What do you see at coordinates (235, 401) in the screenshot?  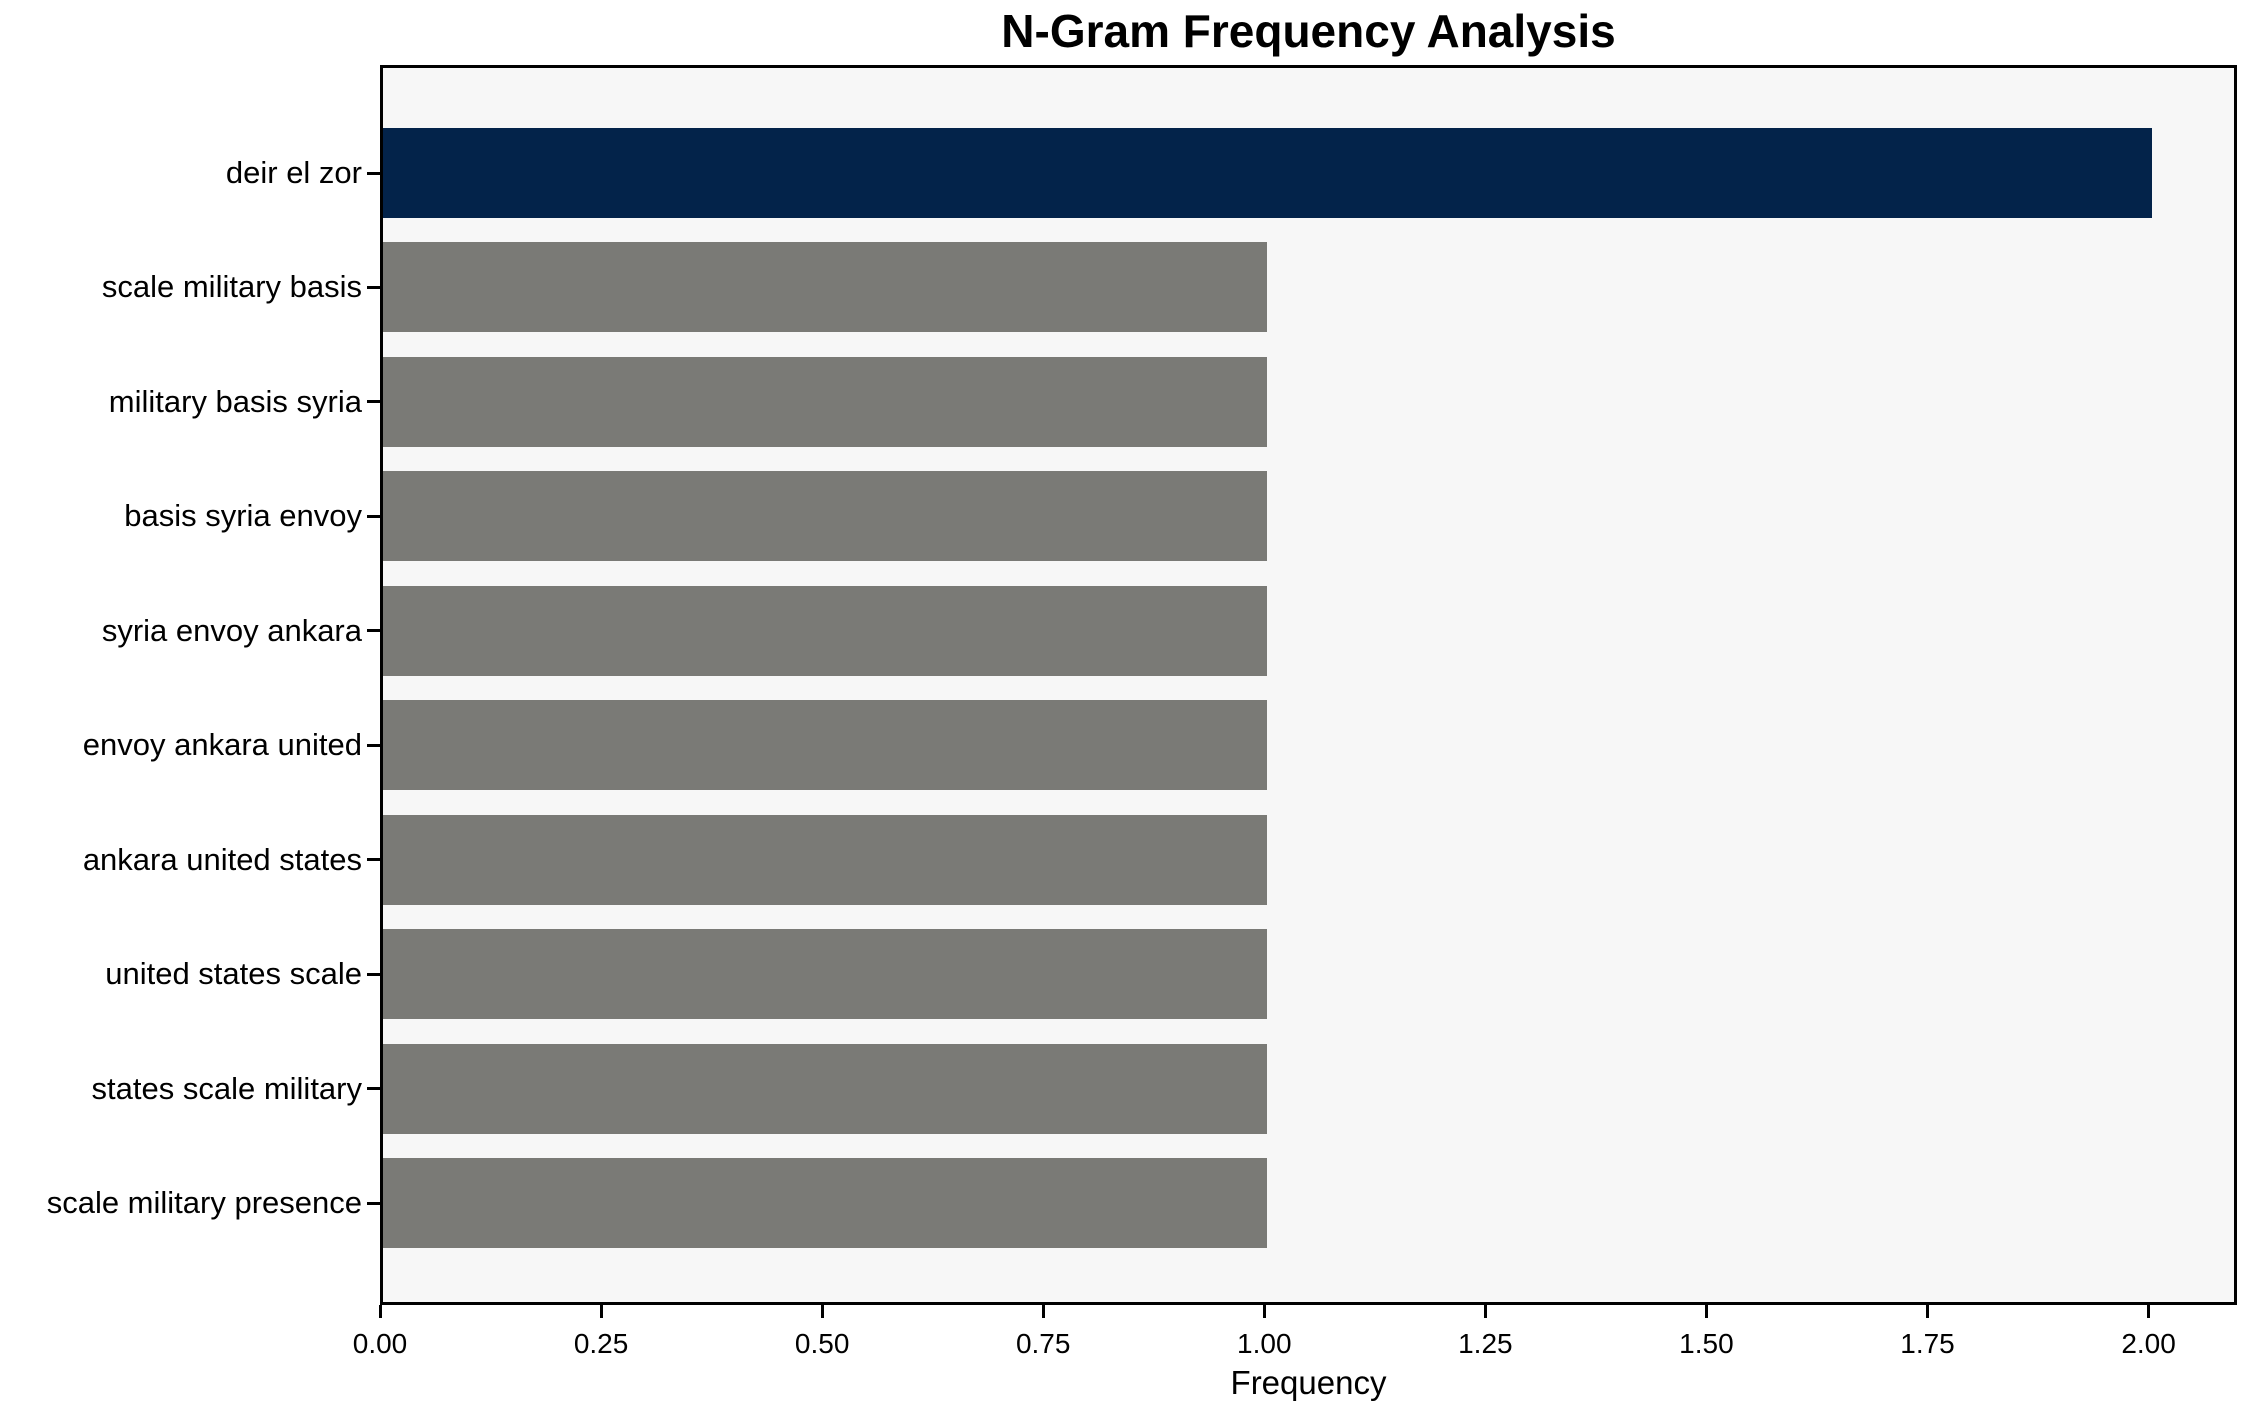 I see `y-tick-label: military basis syria` at bounding box center [235, 401].